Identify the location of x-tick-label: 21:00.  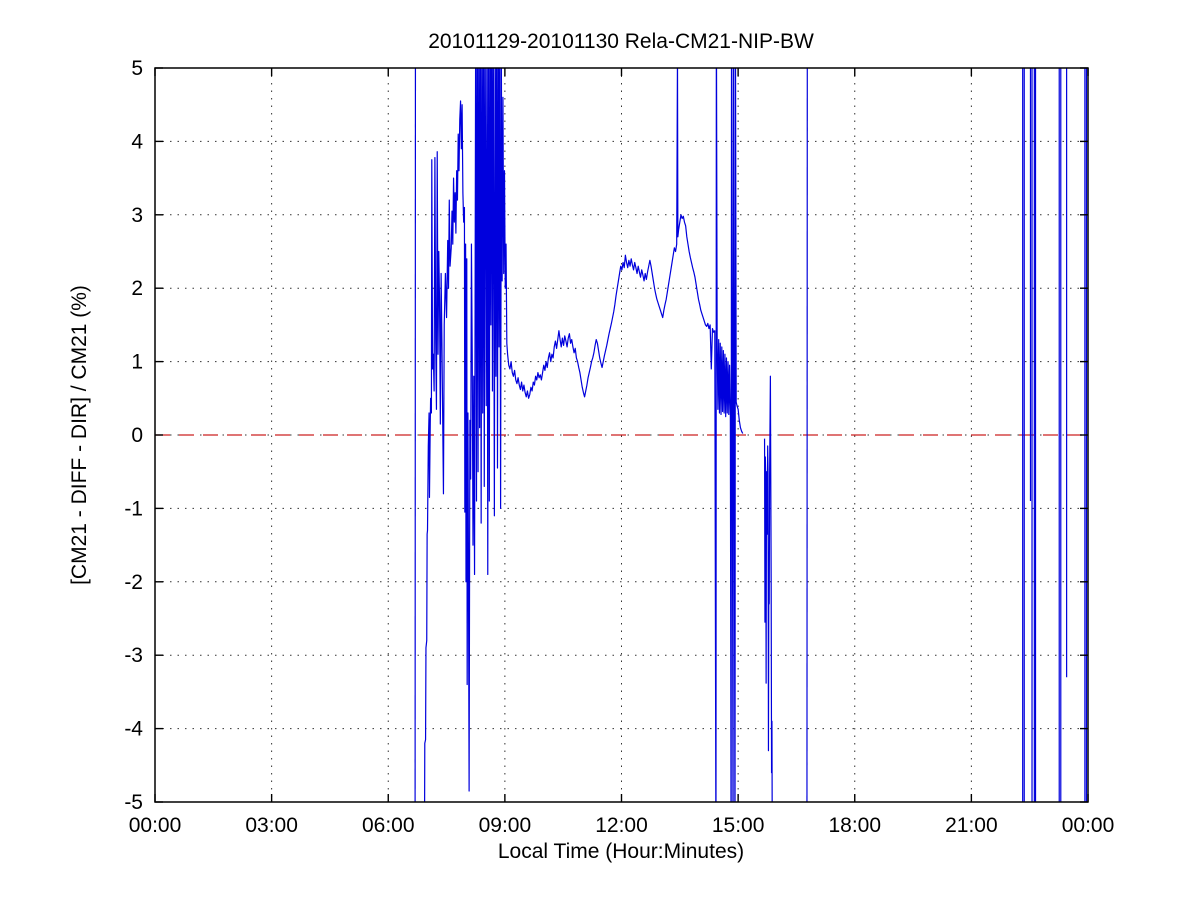
(971, 825).